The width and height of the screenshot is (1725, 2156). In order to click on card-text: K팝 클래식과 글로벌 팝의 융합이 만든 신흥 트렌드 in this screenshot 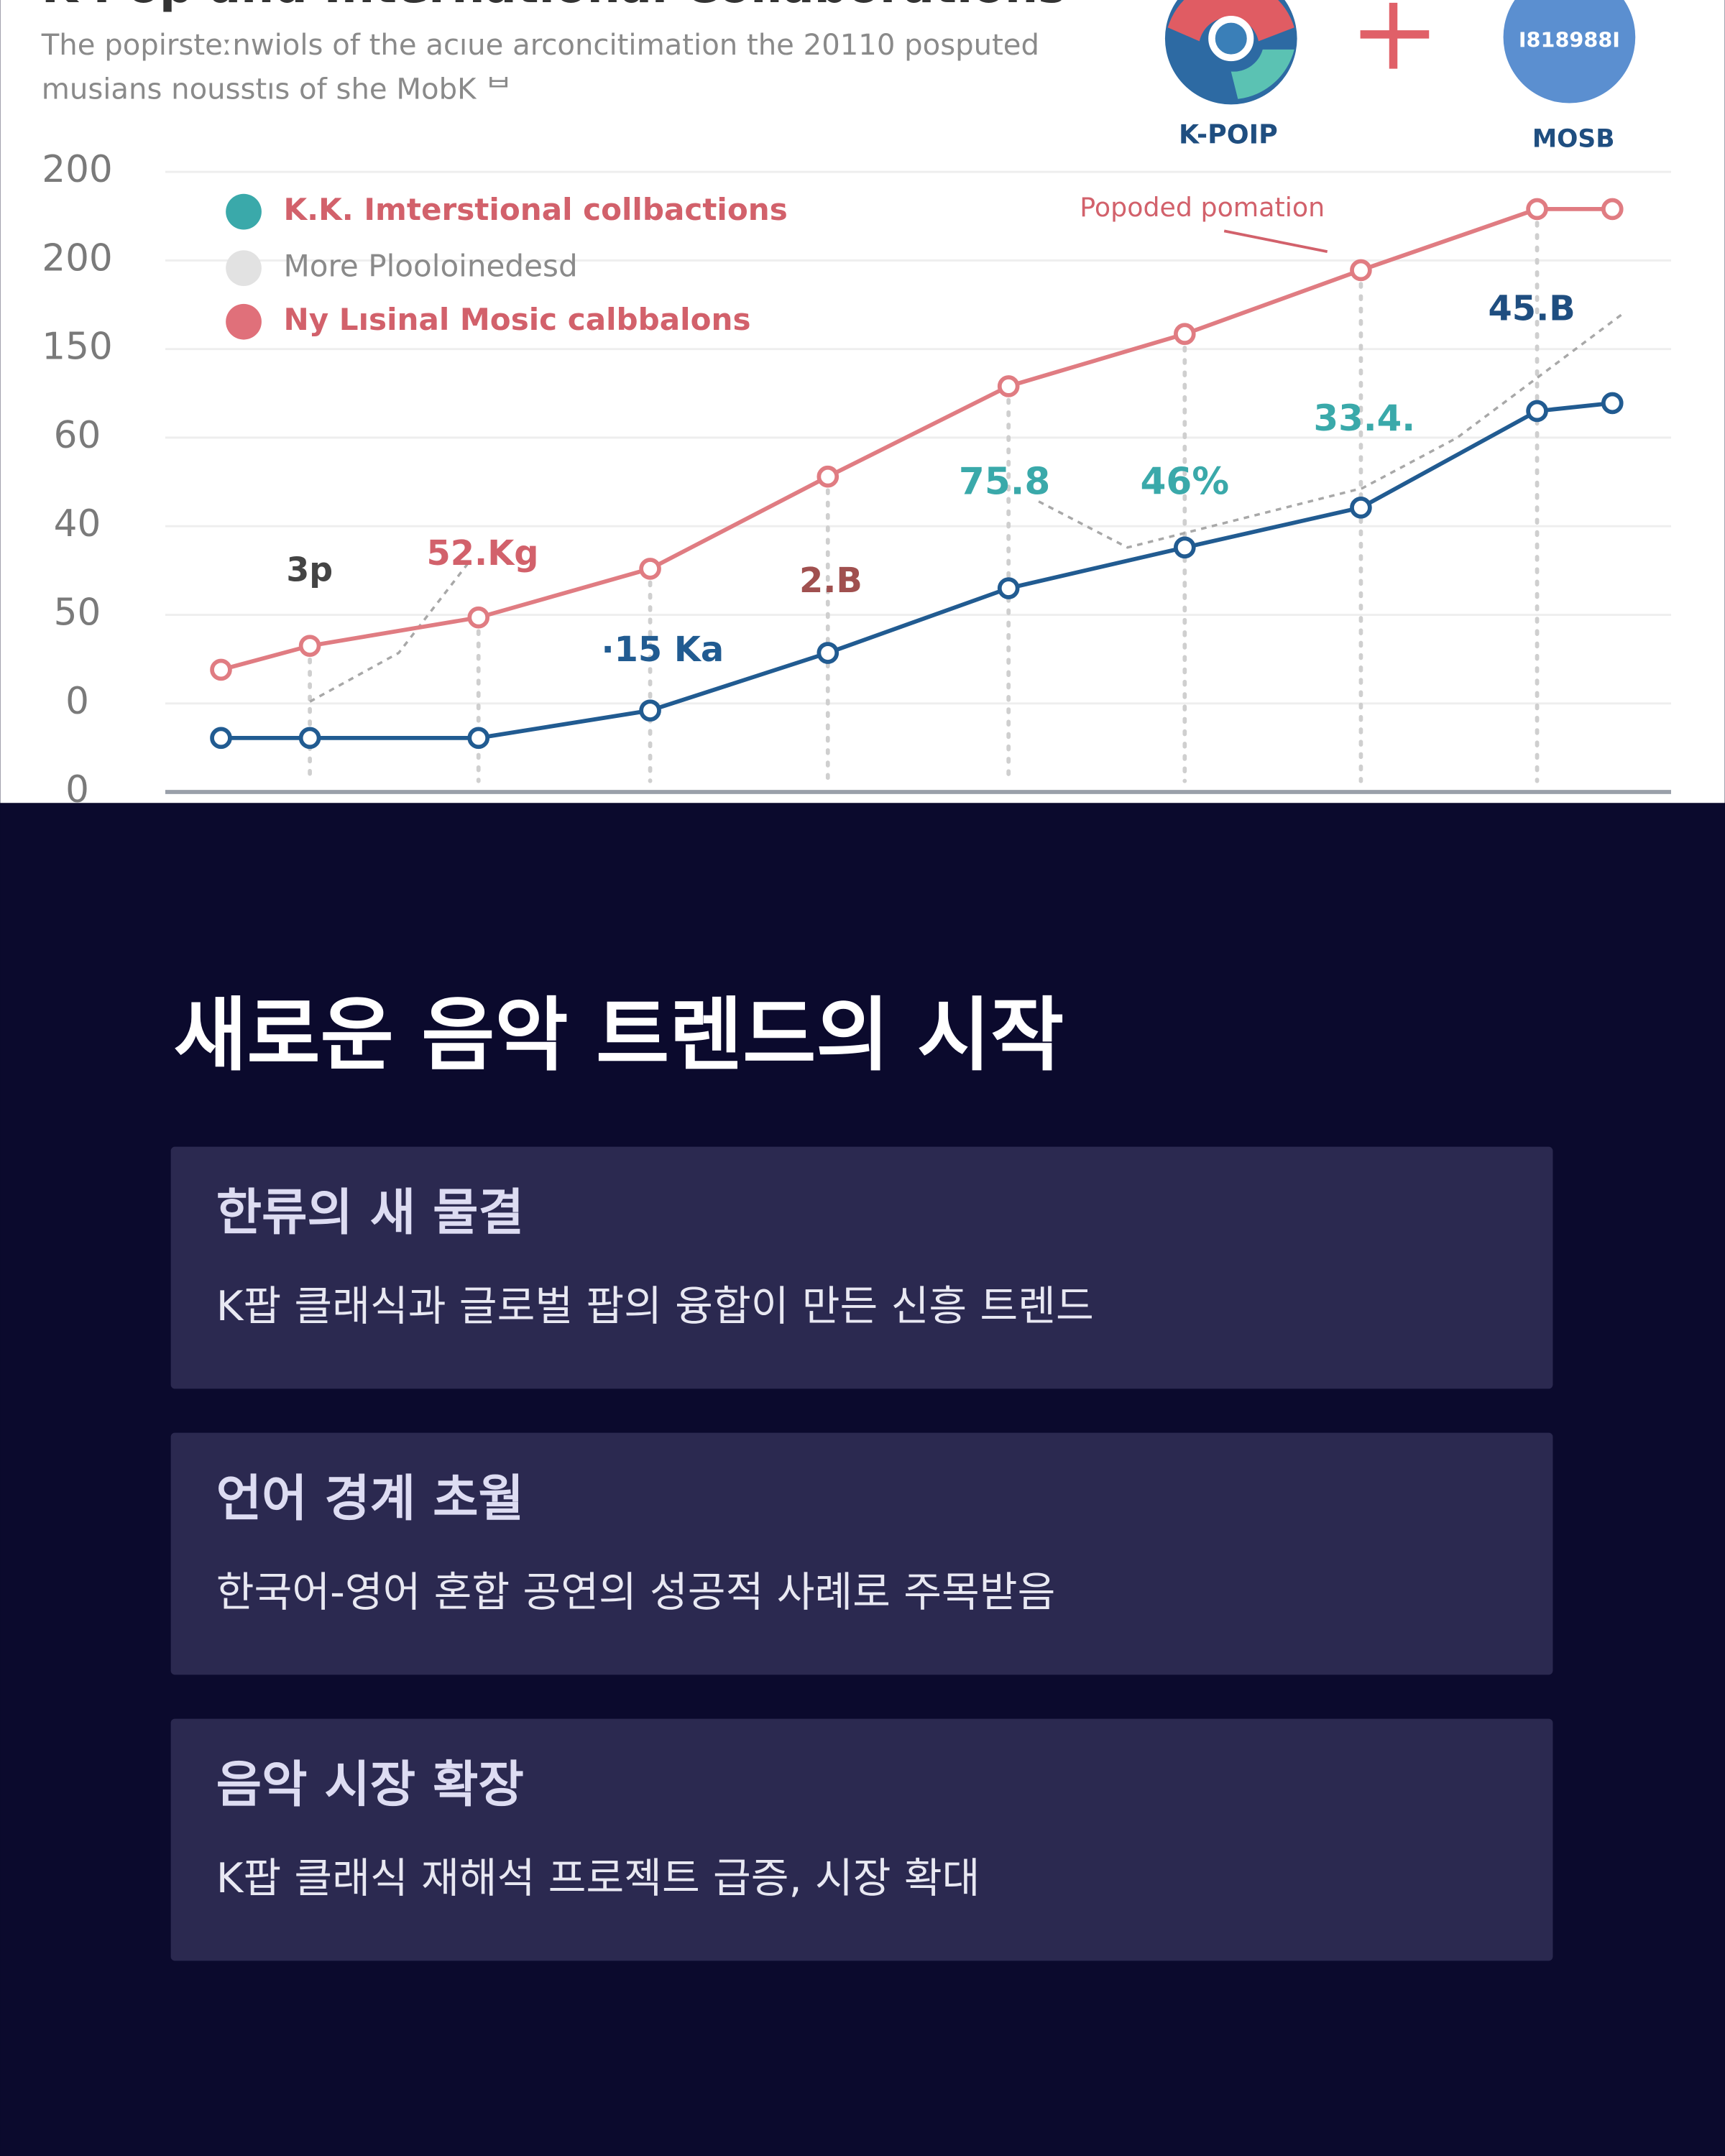, I will do `click(655, 1306)`.